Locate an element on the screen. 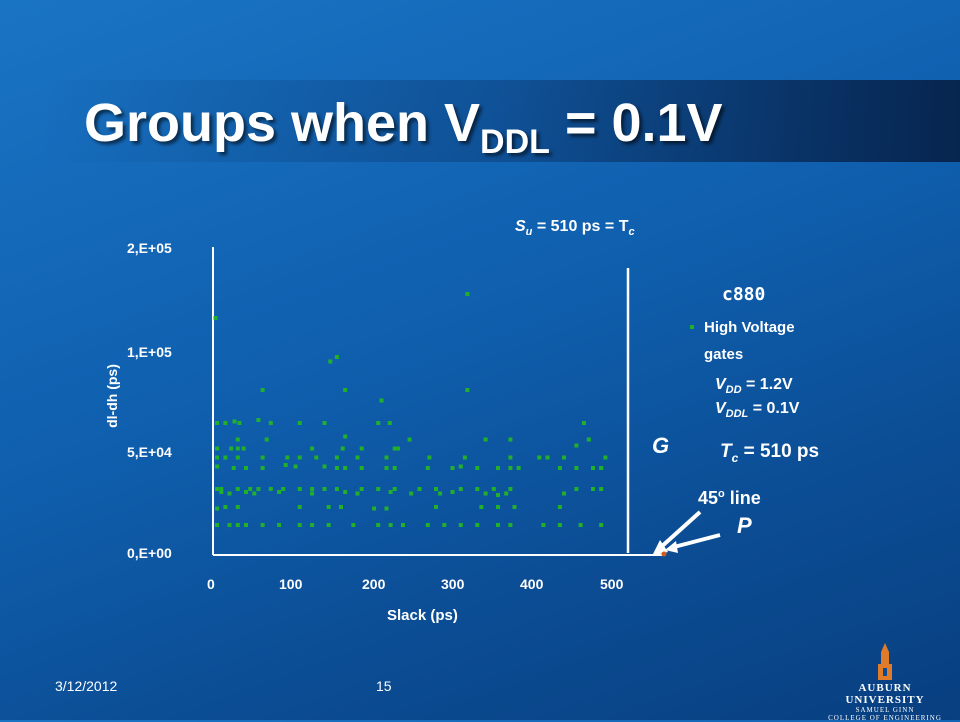 The width and height of the screenshot is (960, 722). line45-label: 45o line is located at coordinates (729, 498).